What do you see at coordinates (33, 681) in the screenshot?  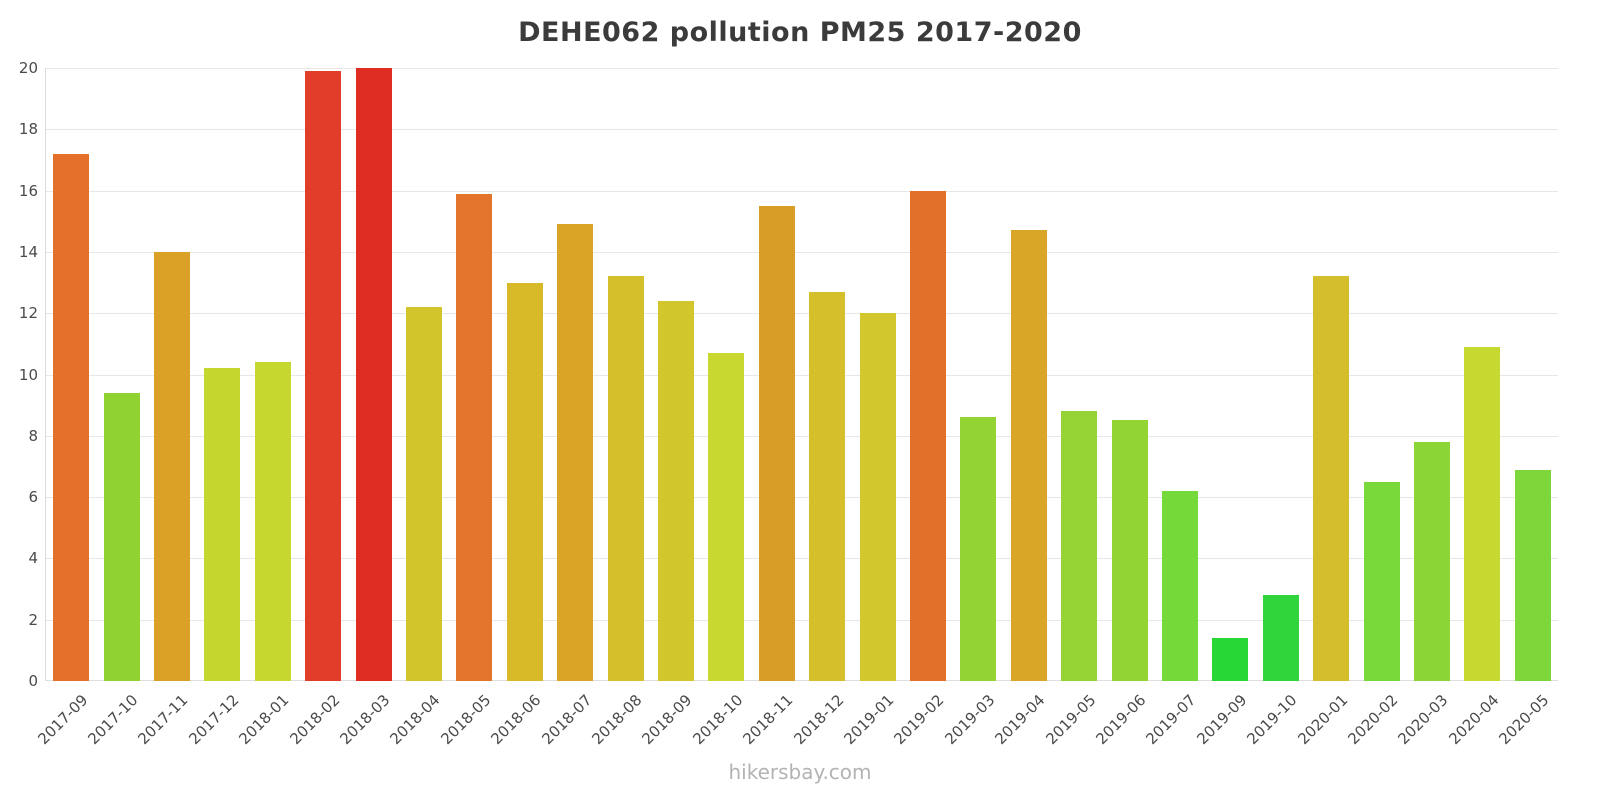 I see `y-tick-label: 0` at bounding box center [33, 681].